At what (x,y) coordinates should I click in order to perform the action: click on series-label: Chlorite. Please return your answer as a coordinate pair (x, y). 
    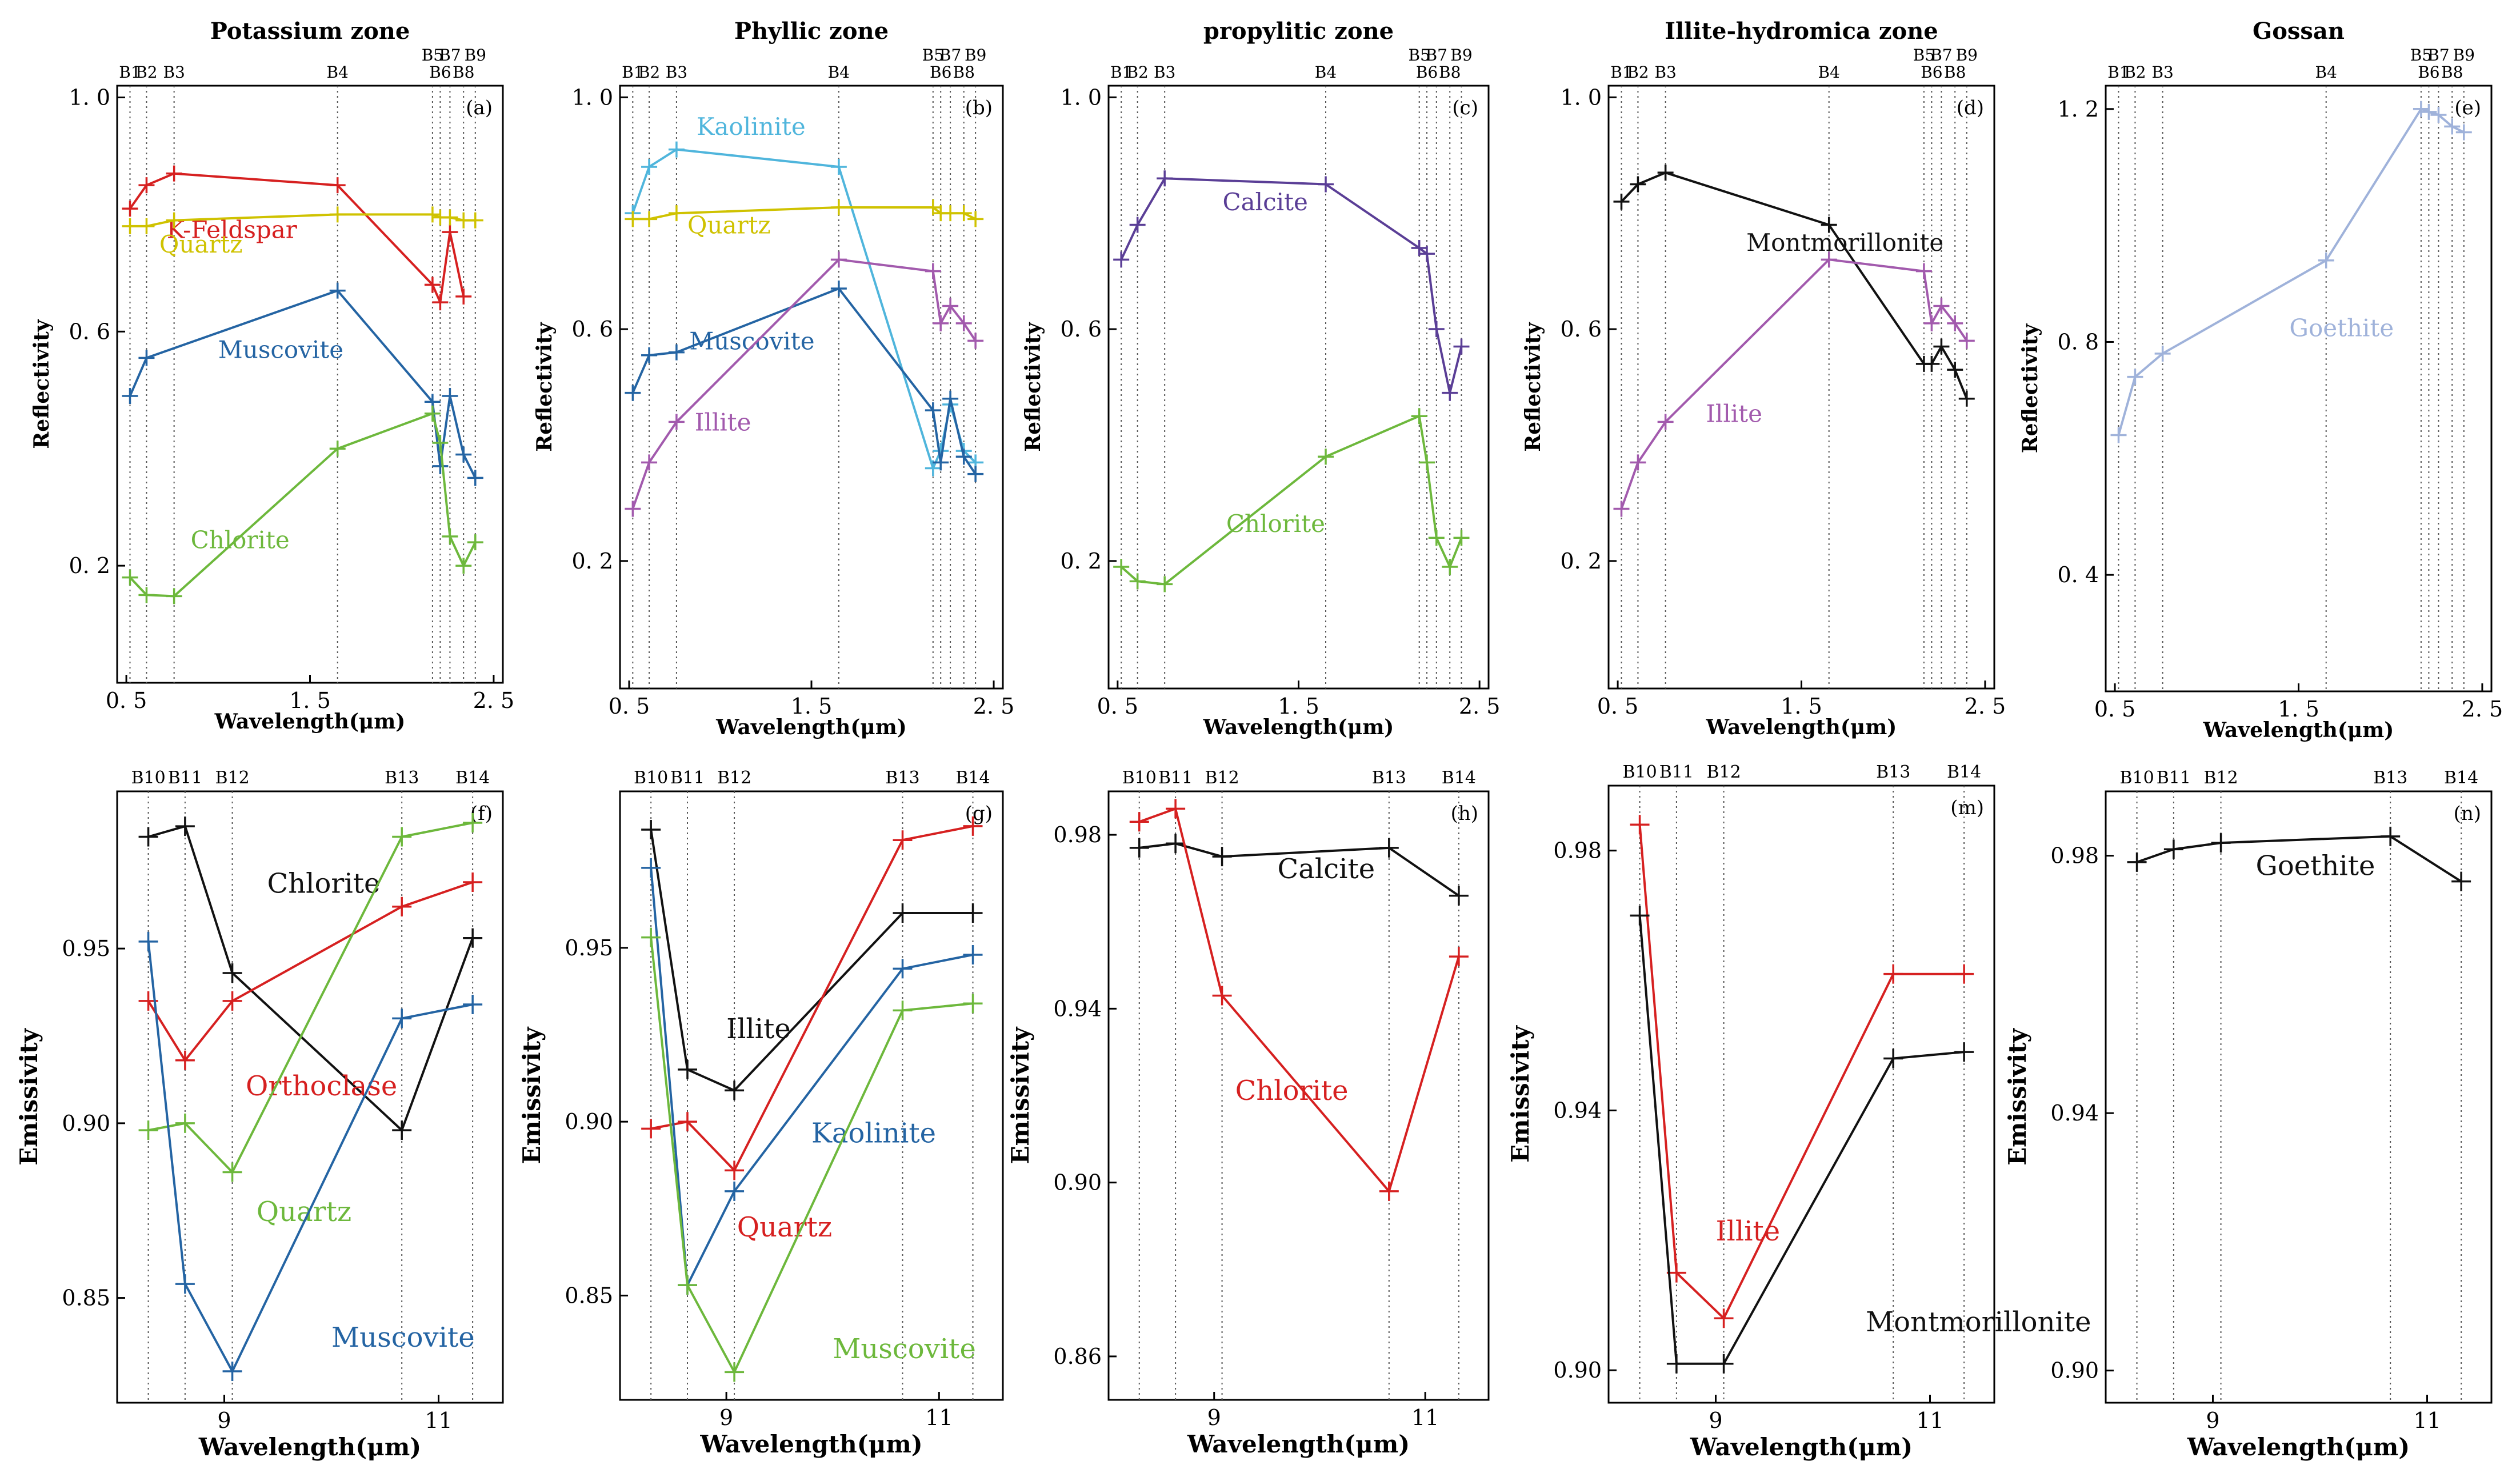
    Looking at the image, I should click on (240, 540).